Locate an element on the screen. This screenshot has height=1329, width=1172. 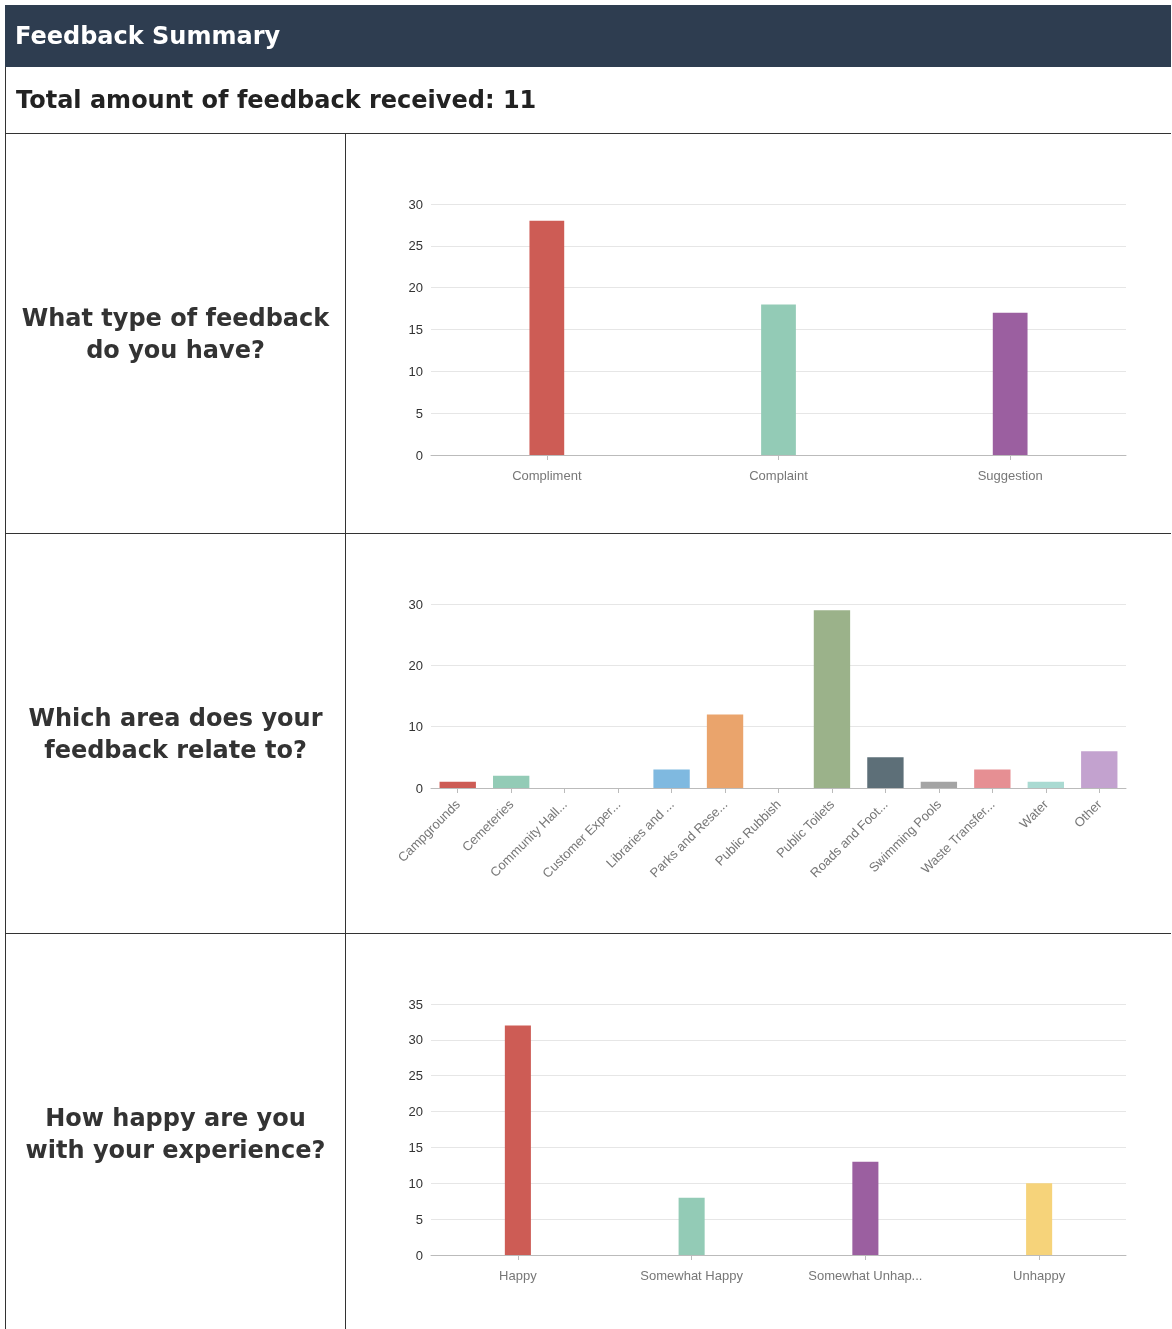
x-tick-label: Happy is located at coordinates (518, 1275).